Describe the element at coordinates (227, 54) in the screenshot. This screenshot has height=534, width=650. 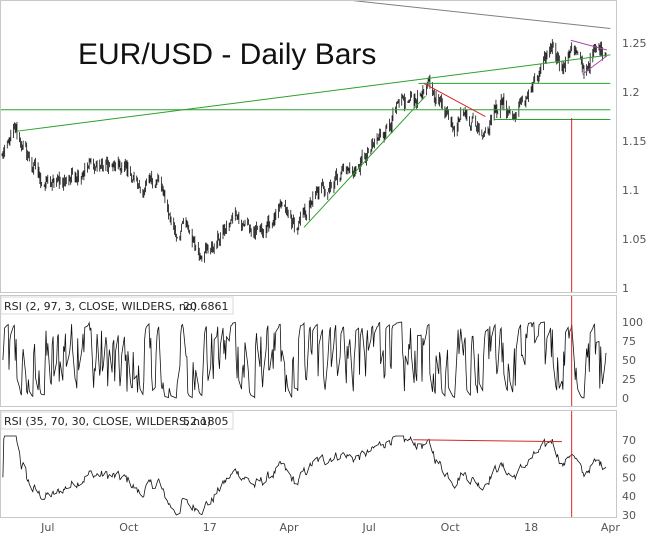
I see `chart-title: EUR/USD - Daily Bars` at that location.